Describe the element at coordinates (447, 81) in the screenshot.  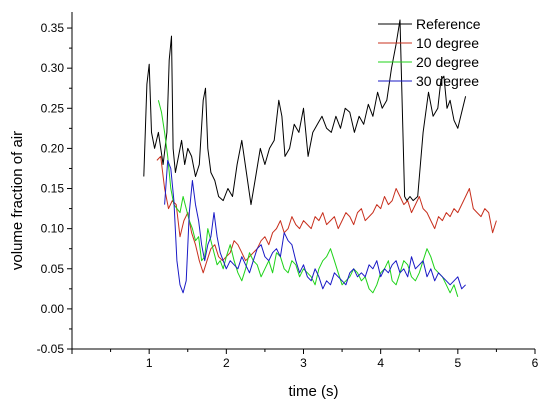
I see `legend-label: 30 degree` at that location.